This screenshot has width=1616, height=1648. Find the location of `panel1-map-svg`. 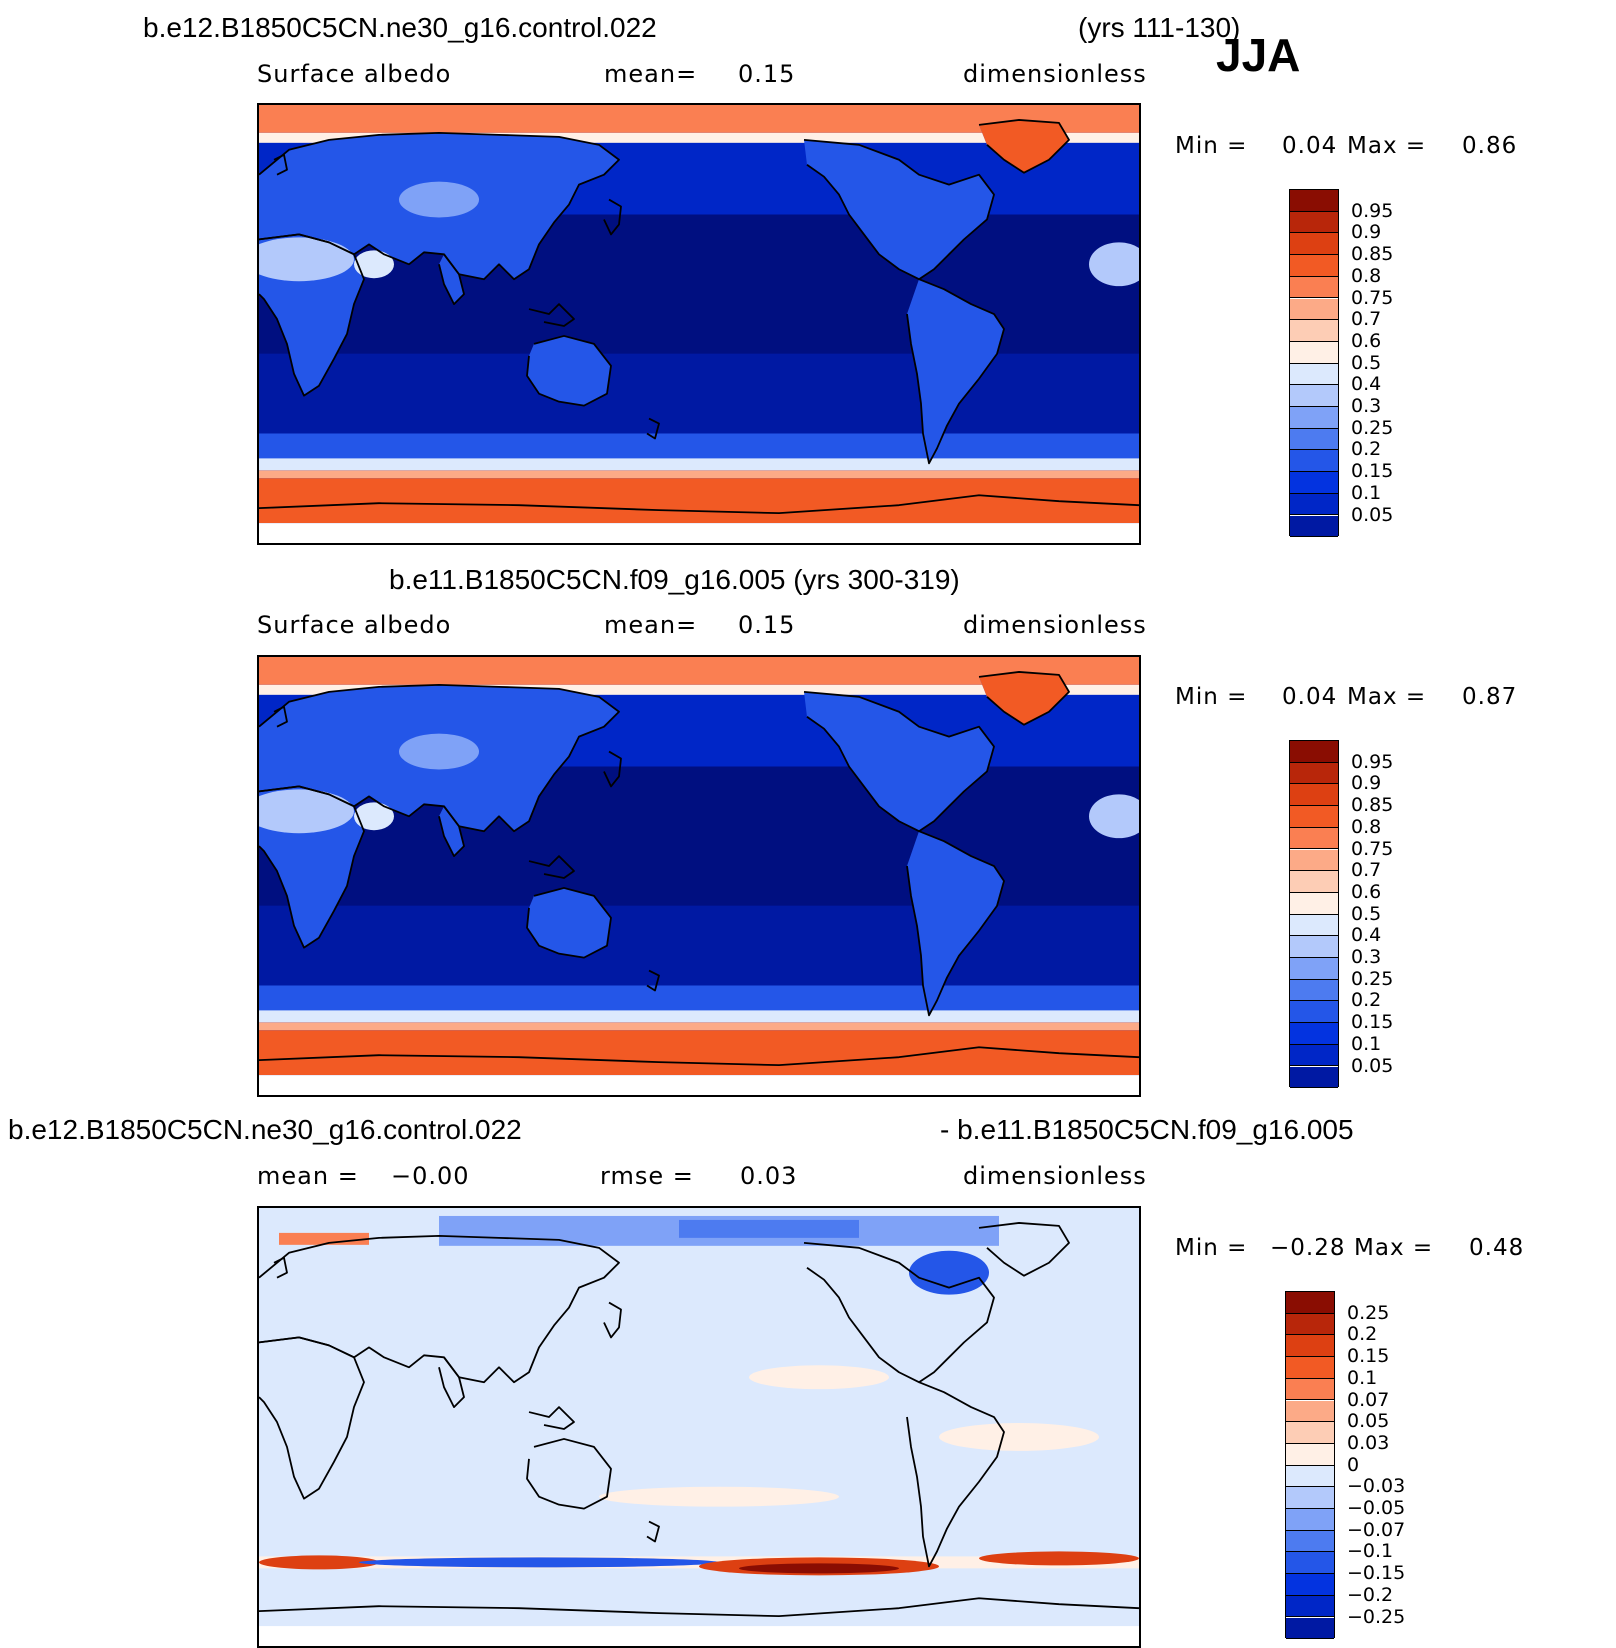

panel1-map-svg is located at coordinates (699, 324).